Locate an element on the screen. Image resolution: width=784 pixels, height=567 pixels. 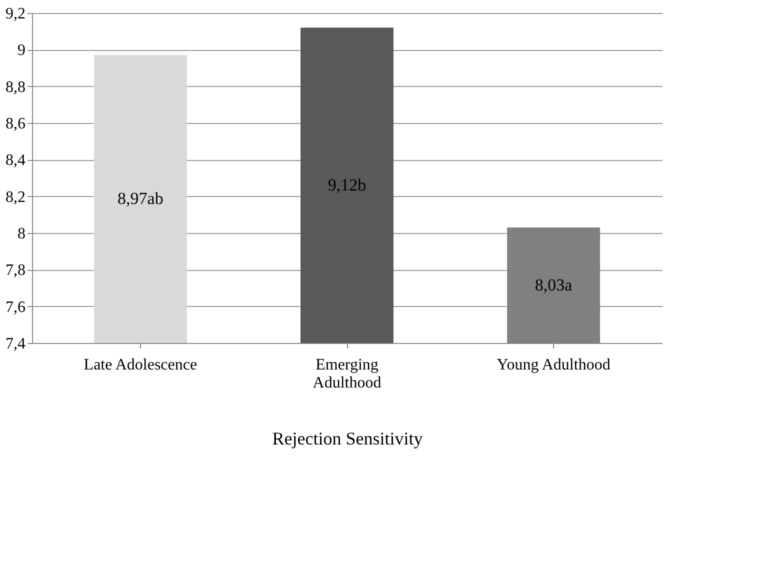
x-tick-label: Emerging Adulthood is located at coordinates (347, 374).